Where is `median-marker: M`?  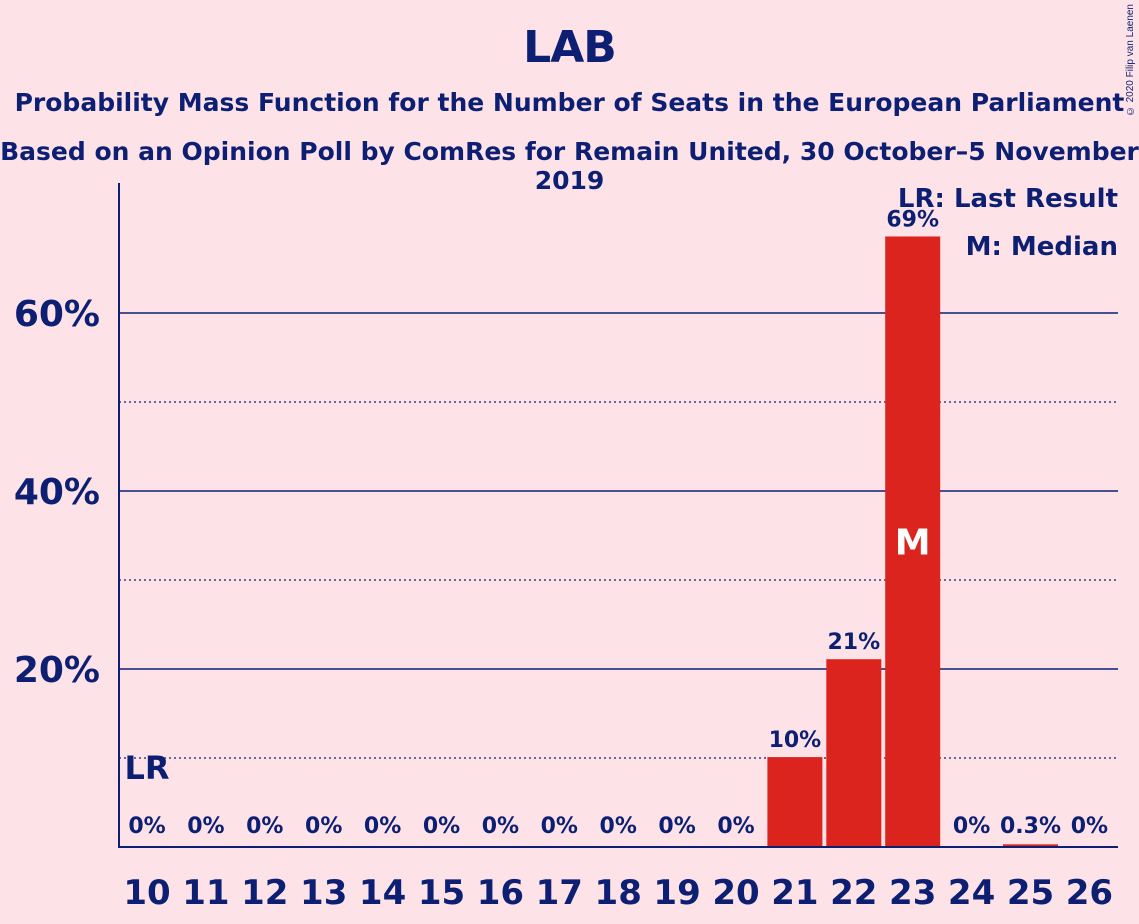 median-marker: M is located at coordinates (913, 543).